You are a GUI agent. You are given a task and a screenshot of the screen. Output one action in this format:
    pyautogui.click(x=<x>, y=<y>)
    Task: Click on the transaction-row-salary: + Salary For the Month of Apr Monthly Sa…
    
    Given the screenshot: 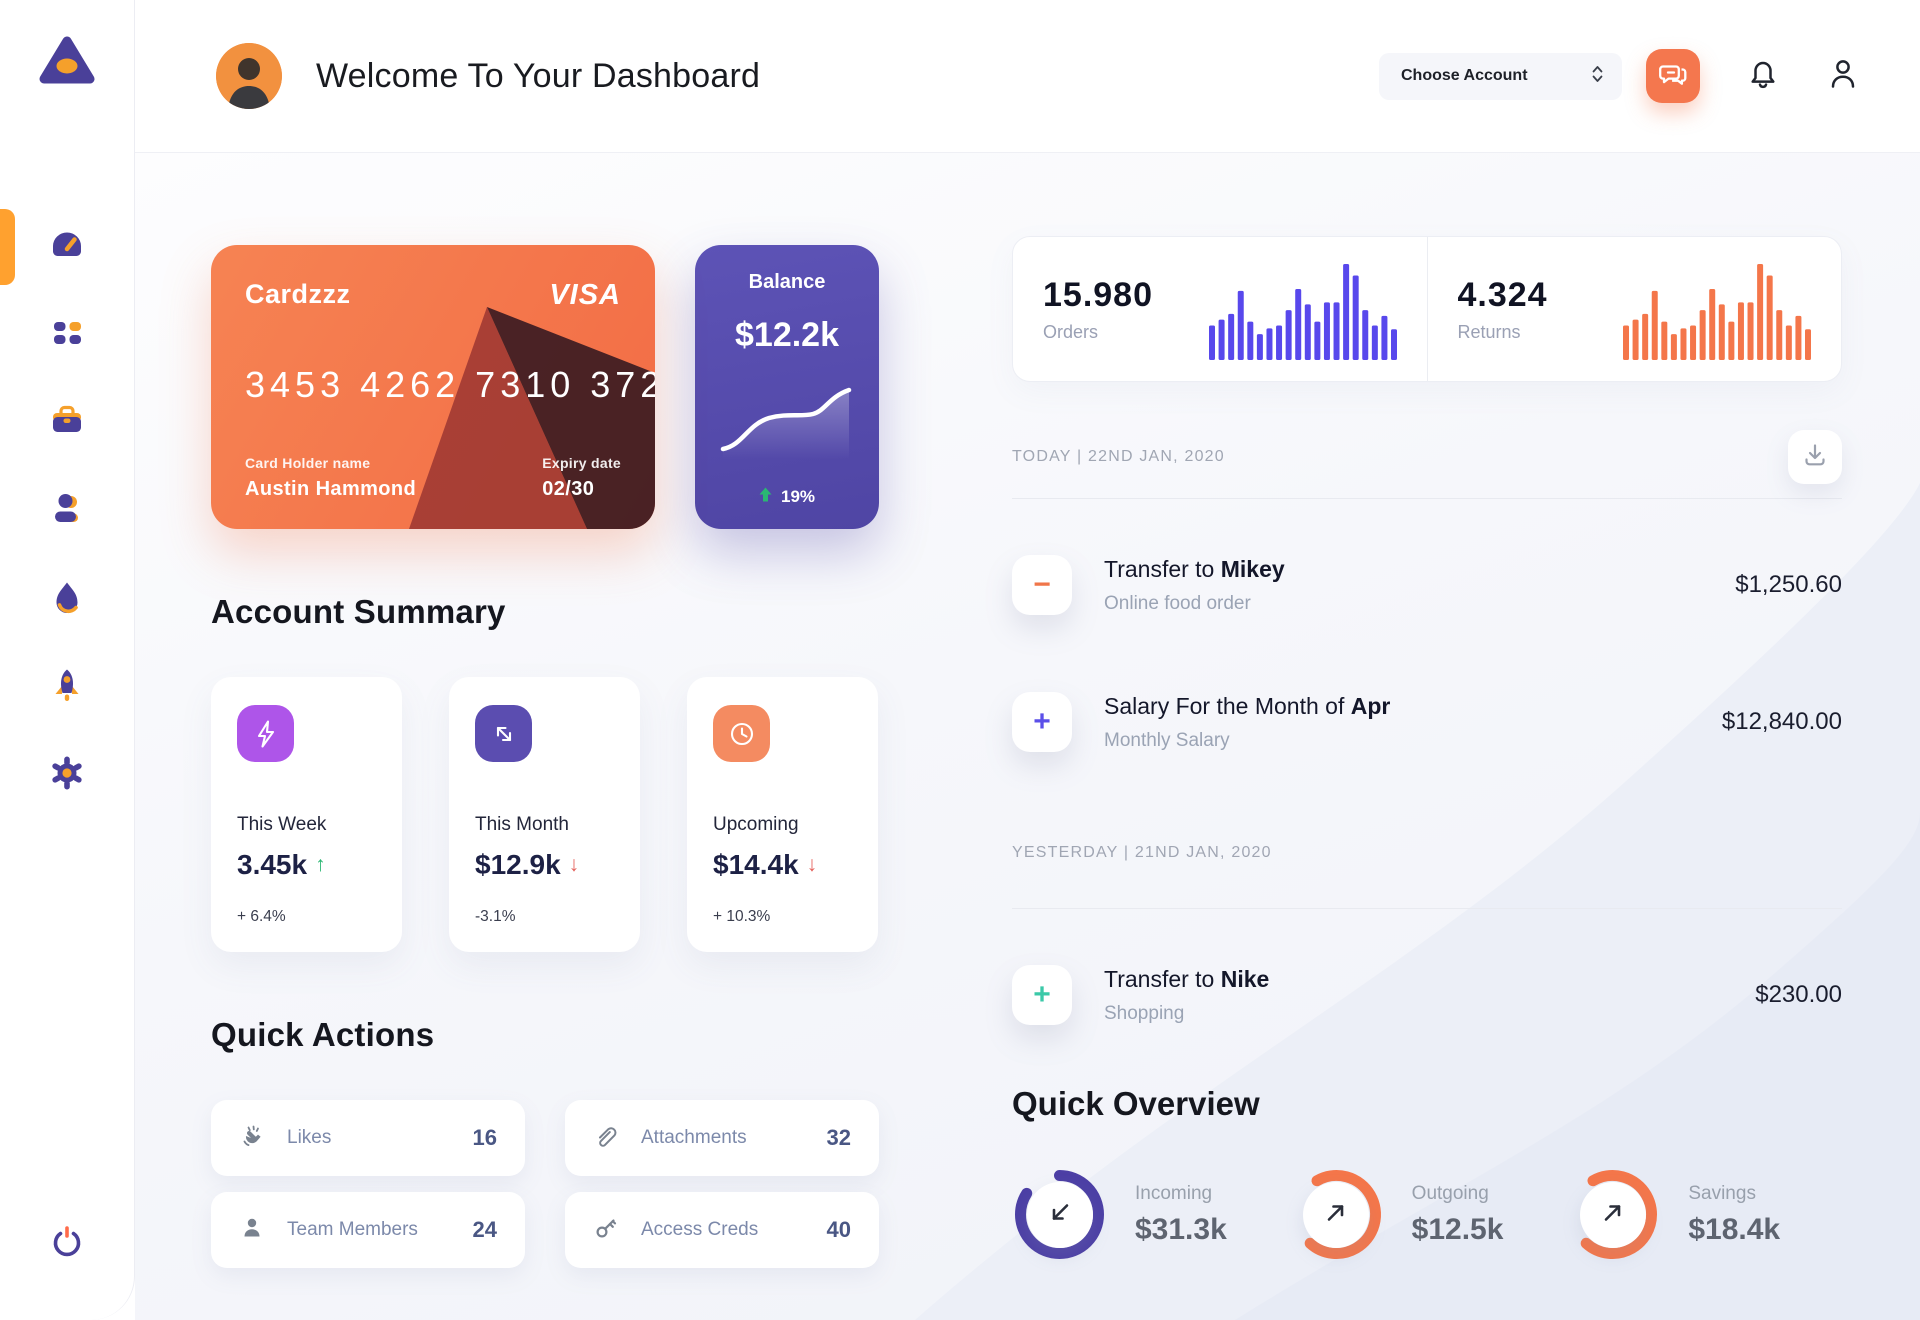 What is the action you would take?
    pyautogui.click(x=1427, y=722)
    